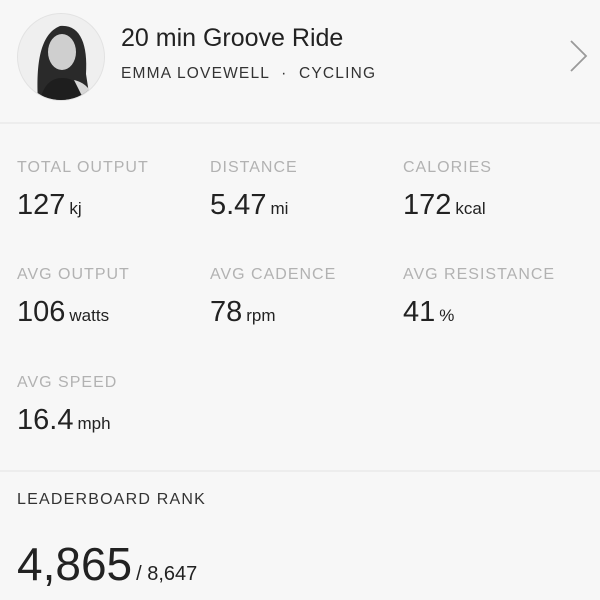  What do you see at coordinates (479, 274) in the screenshot?
I see `stat-label: AVG RESISTANCE` at bounding box center [479, 274].